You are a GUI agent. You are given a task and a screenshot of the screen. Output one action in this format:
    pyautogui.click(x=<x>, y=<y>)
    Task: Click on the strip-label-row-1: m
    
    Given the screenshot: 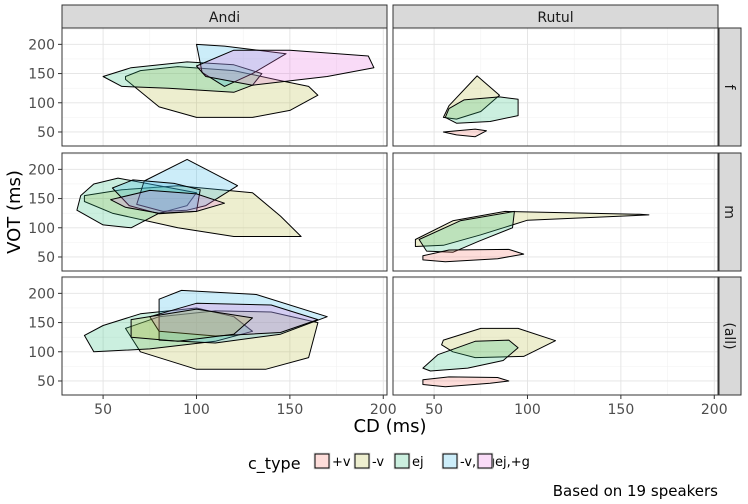 What is the action you would take?
    pyautogui.click(x=729, y=212)
    